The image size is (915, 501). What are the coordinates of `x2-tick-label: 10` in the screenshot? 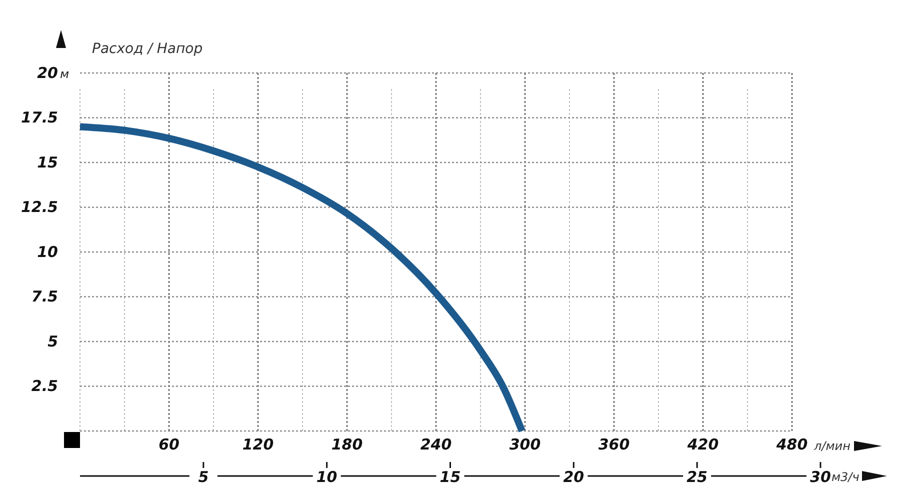 It's located at (327, 477).